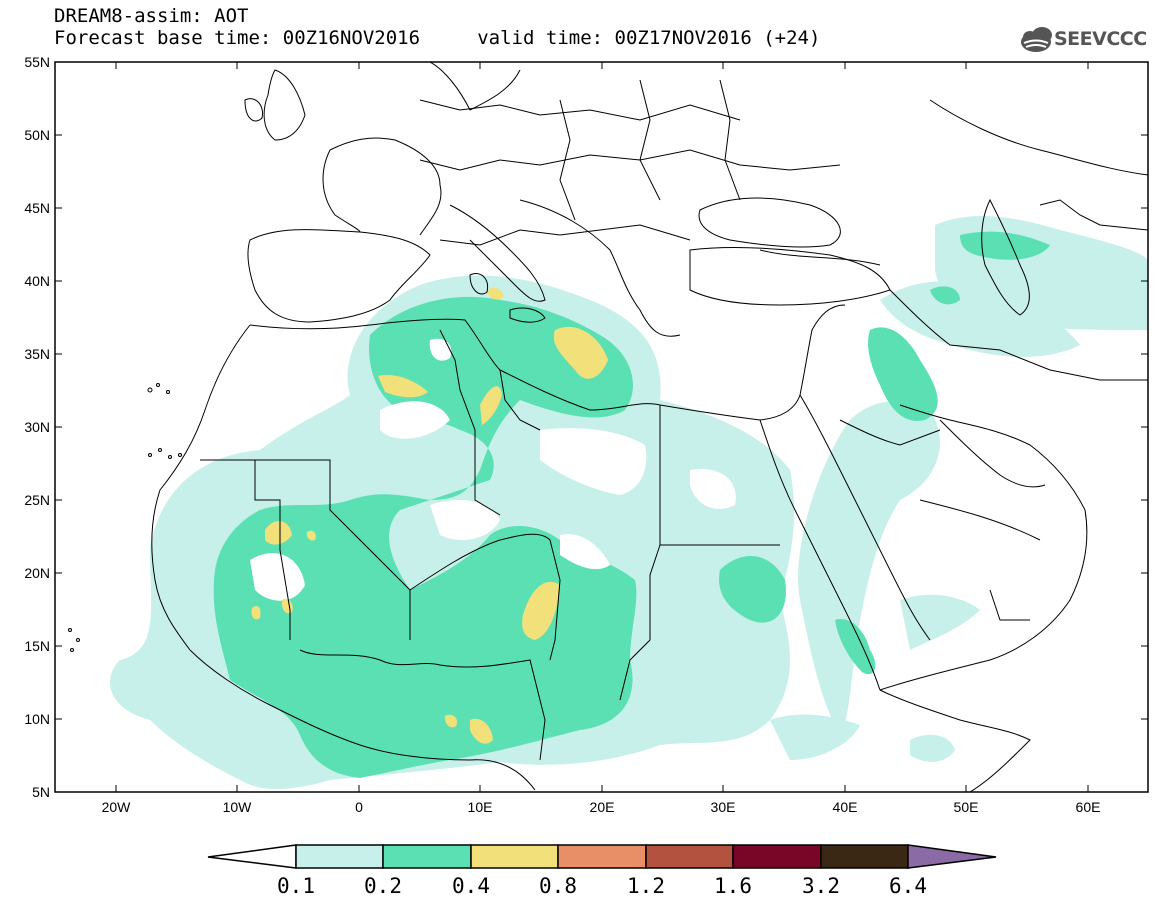 The height and width of the screenshot is (905, 1165). What do you see at coordinates (37, 208) in the screenshot?
I see `lat-label-45n: 45N` at bounding box center [37, 208].